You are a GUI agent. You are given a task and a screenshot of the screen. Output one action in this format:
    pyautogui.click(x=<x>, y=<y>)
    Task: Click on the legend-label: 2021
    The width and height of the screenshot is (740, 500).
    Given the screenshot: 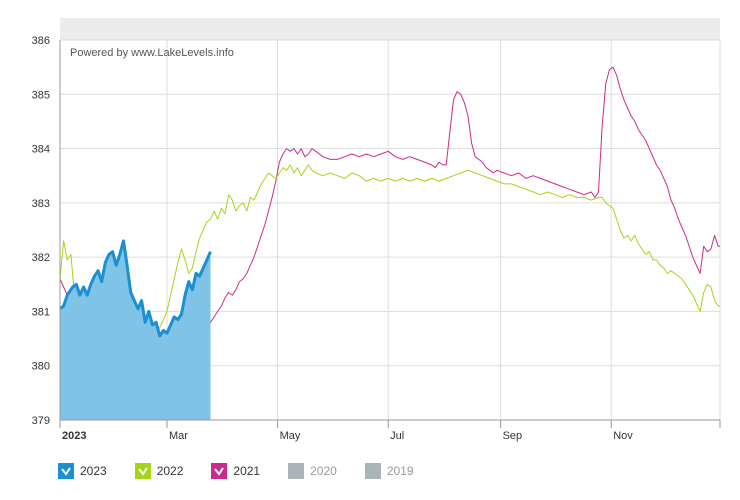 What is the action you would take?
    pyautogui.click(x=247, y=471)
    